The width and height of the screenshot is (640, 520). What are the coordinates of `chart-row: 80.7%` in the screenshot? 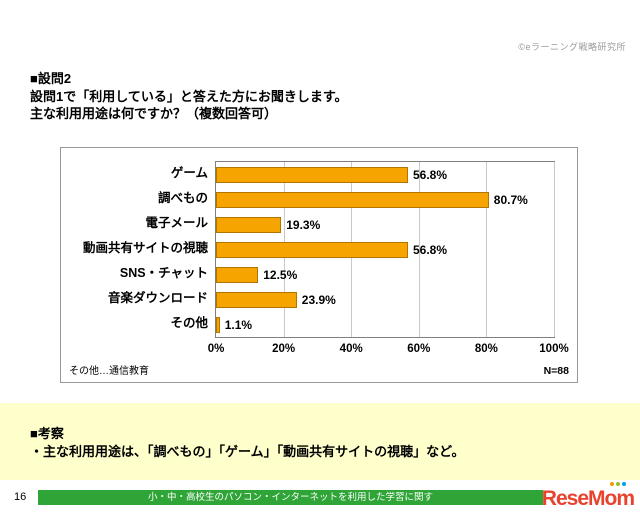 It's located at (385, 199).